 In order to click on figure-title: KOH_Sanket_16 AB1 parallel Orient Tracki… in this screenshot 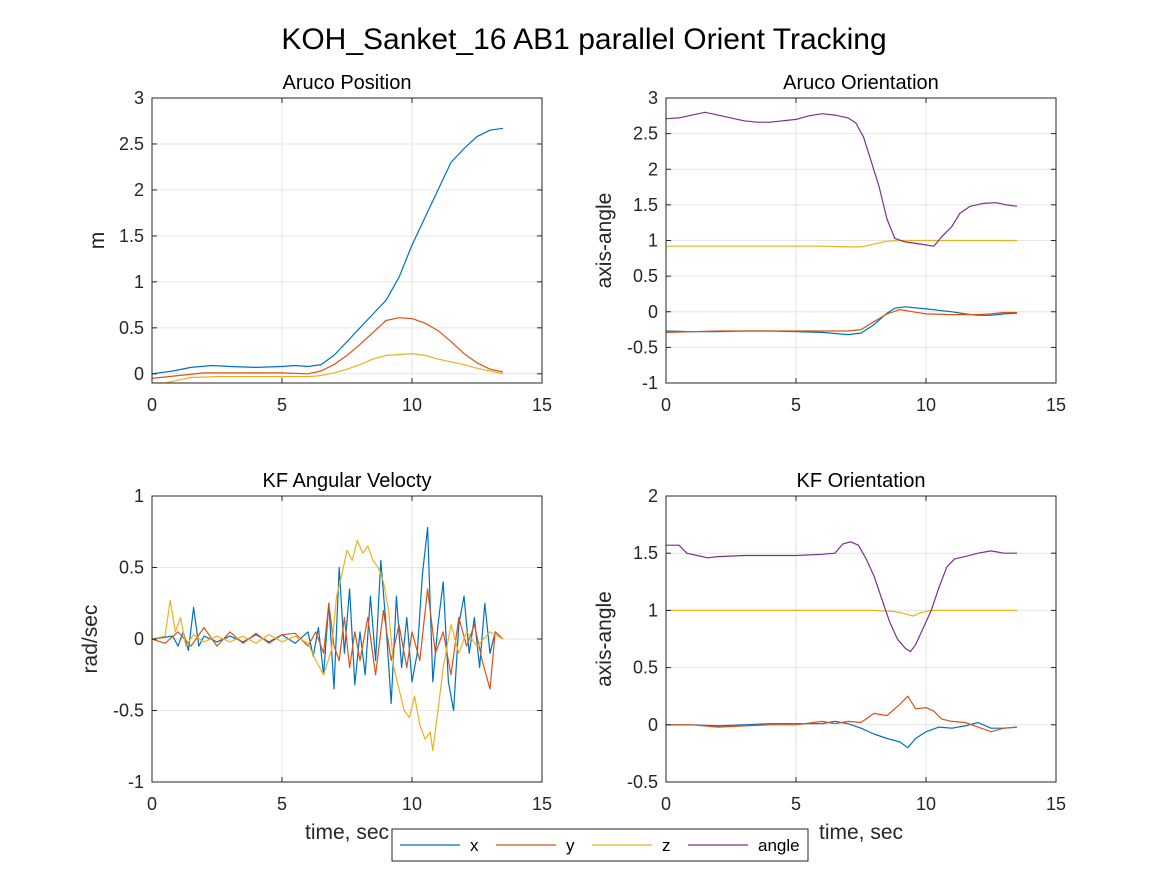, I will do `click(583, 39)`.